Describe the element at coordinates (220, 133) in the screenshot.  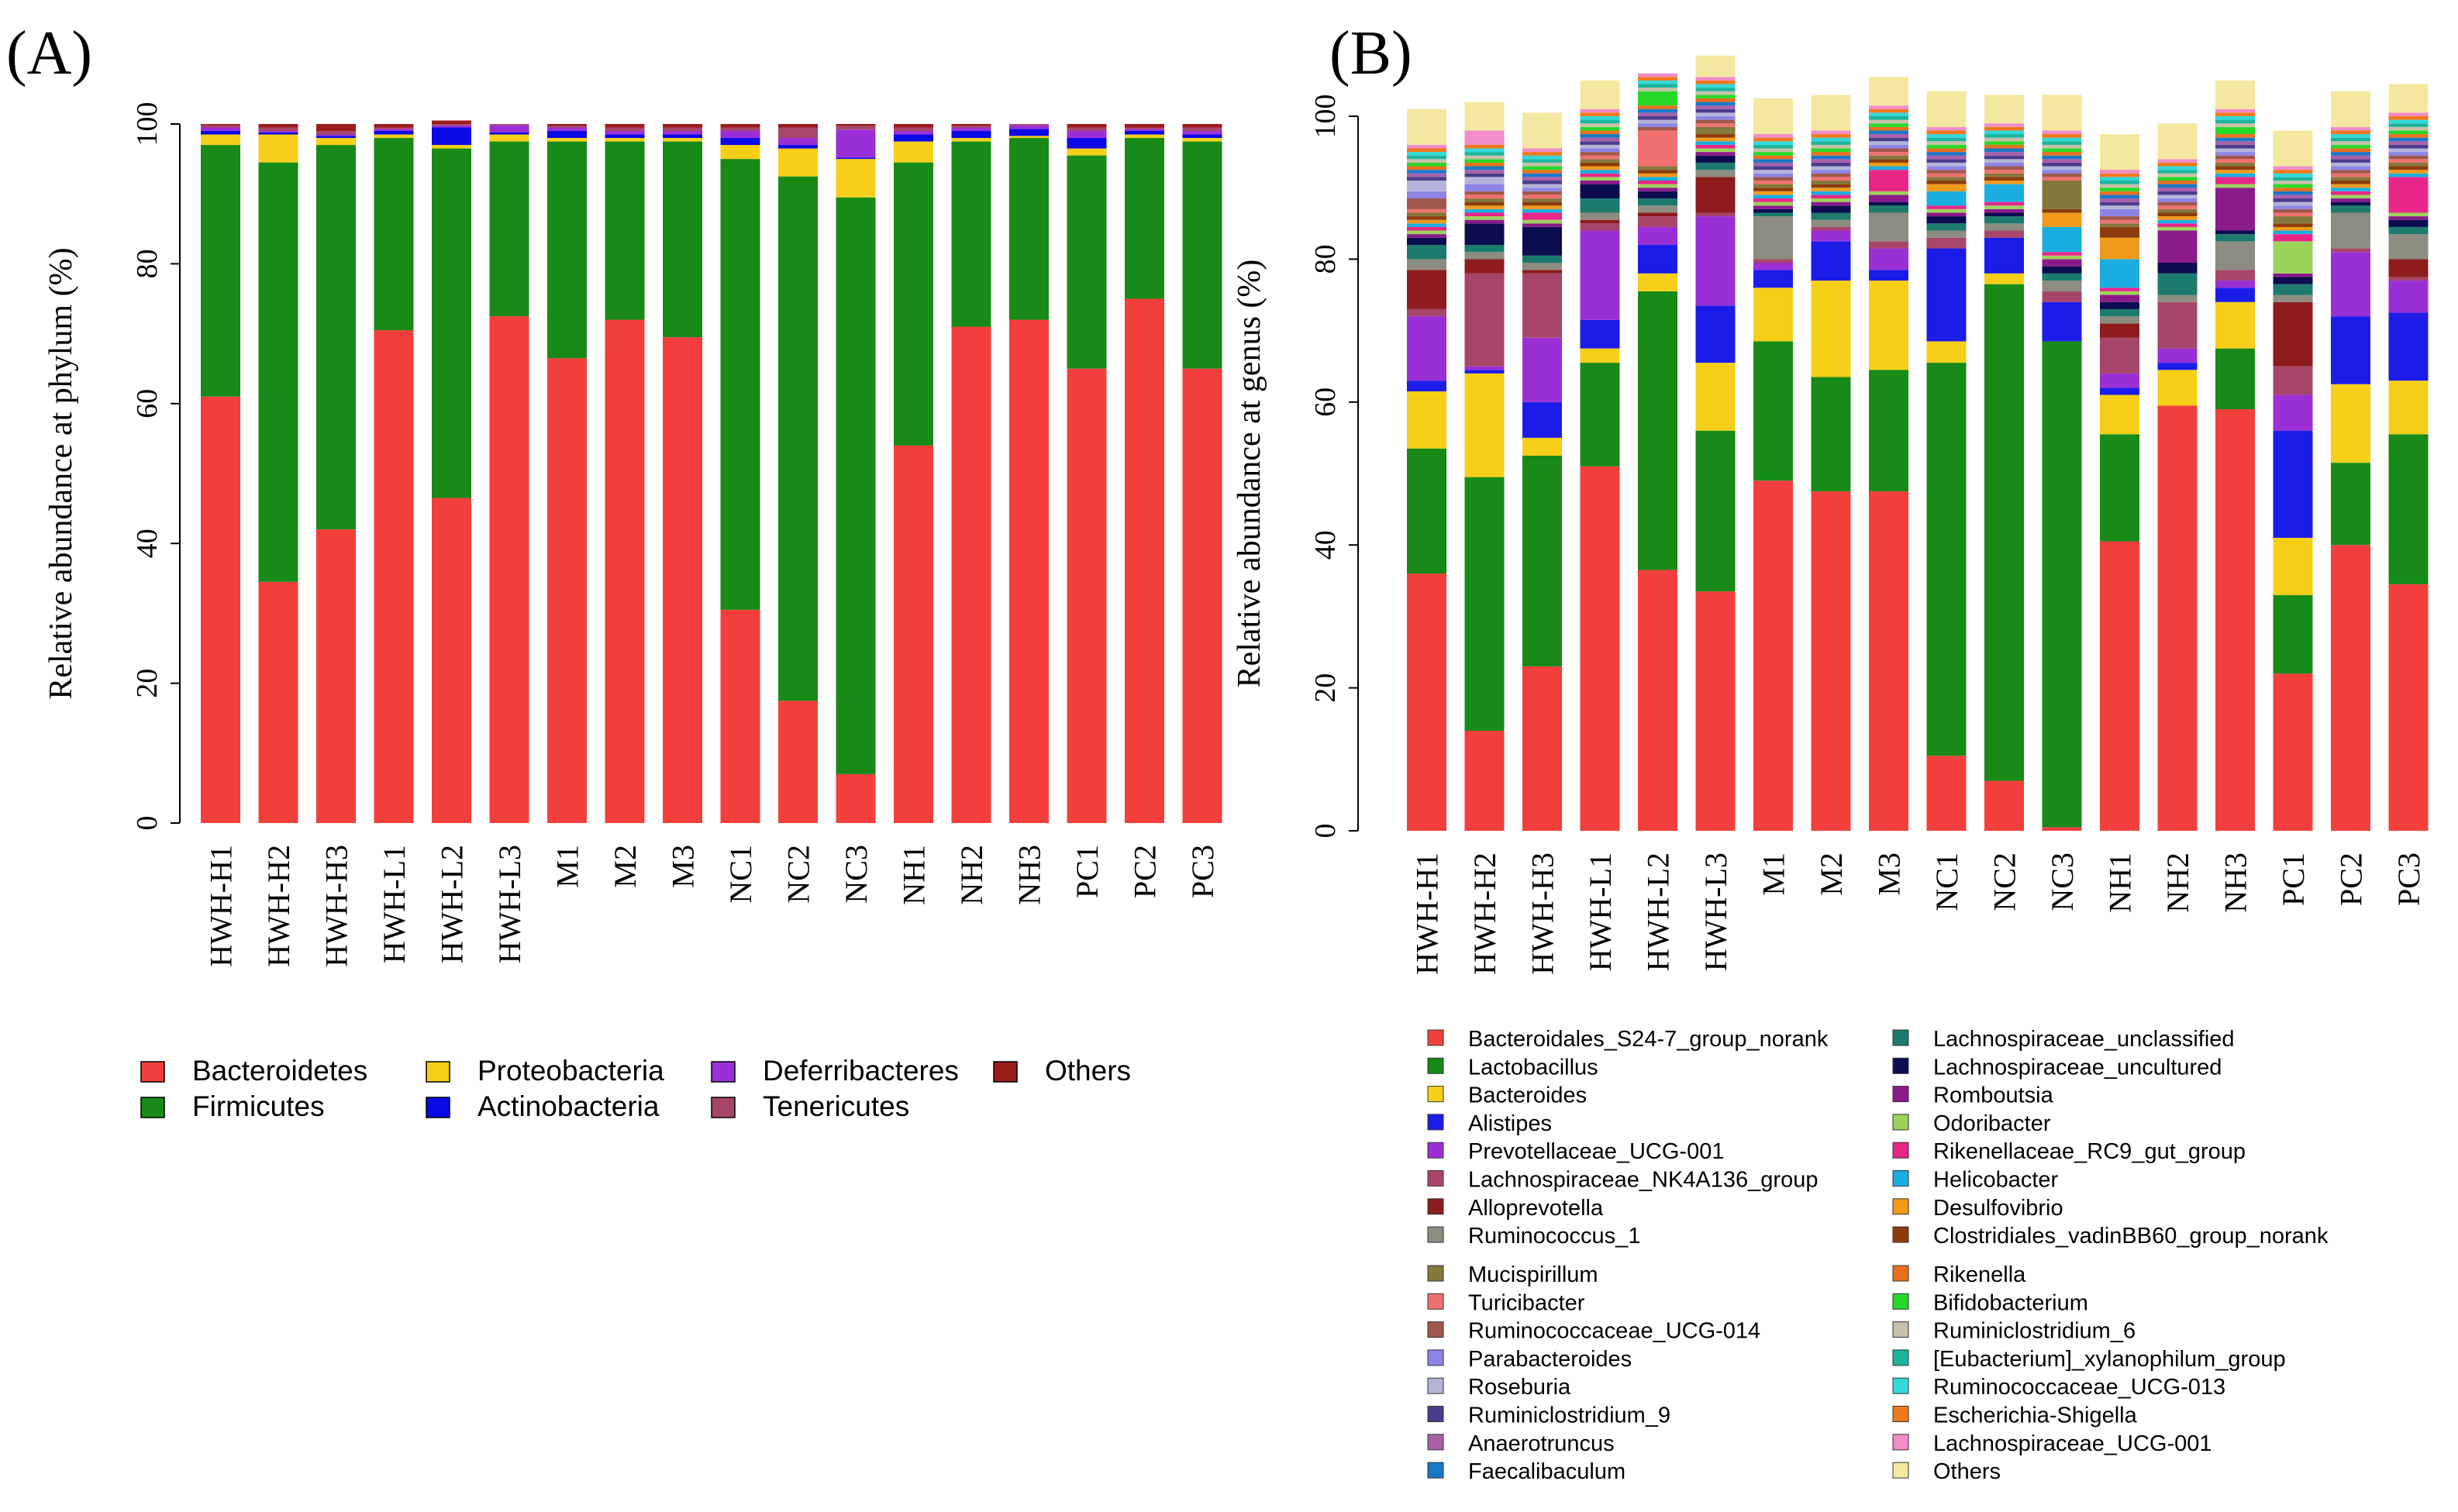
I see `bar-actinobacteria-hwh-h1` at that location.